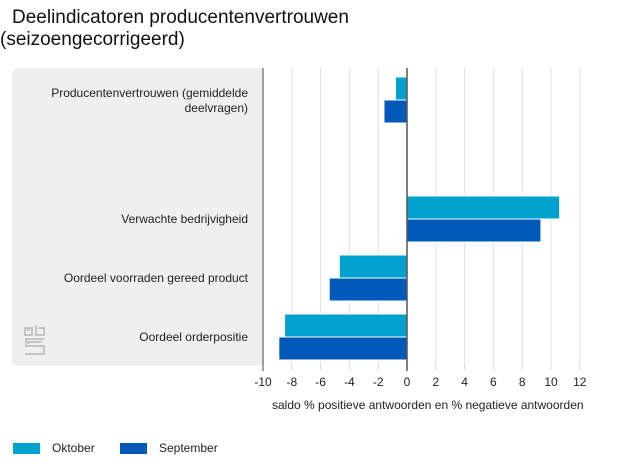  I want to click on category-label: Oordeel voorraden gereed product, so click(128, 278).